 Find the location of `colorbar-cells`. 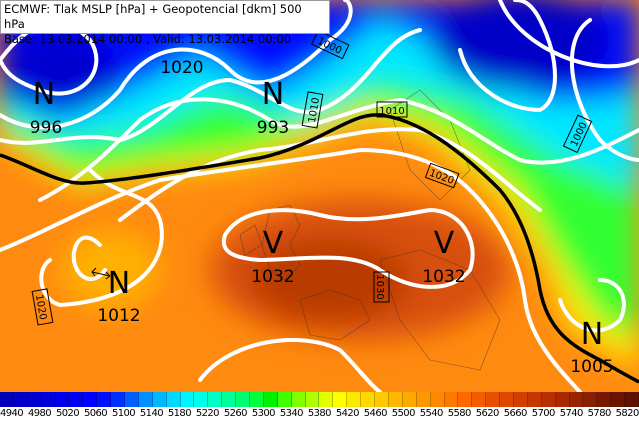

colorbar-cells is located at coordinates (319, 399).